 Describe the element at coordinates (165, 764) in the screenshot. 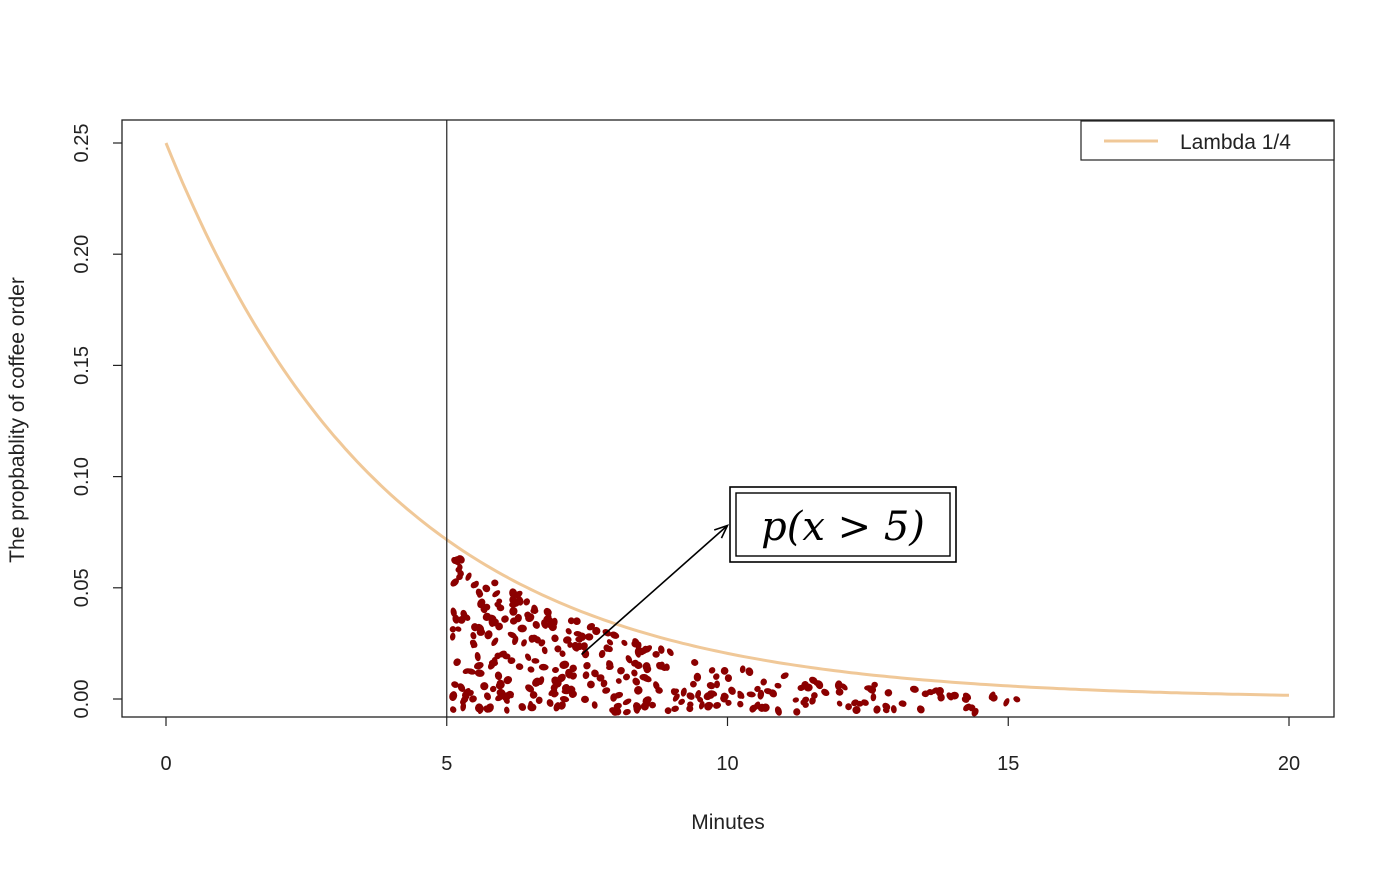

I see `x-tick-label: 0` at that location.